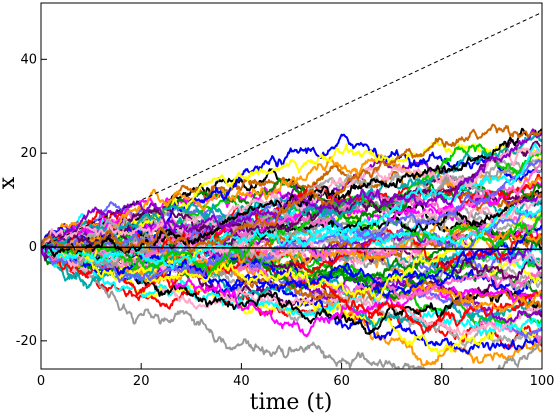 The width and height of the screenshot is (554, 415). I want to click on x-tick-label: 80, so click(442, 381).